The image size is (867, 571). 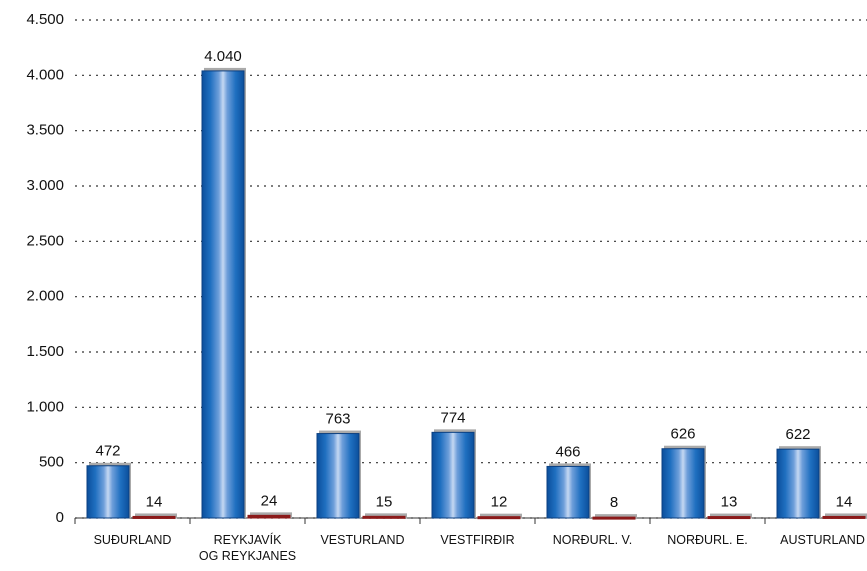 I want to click on y-tick-label: 2.500, so click(x=45, y=240).